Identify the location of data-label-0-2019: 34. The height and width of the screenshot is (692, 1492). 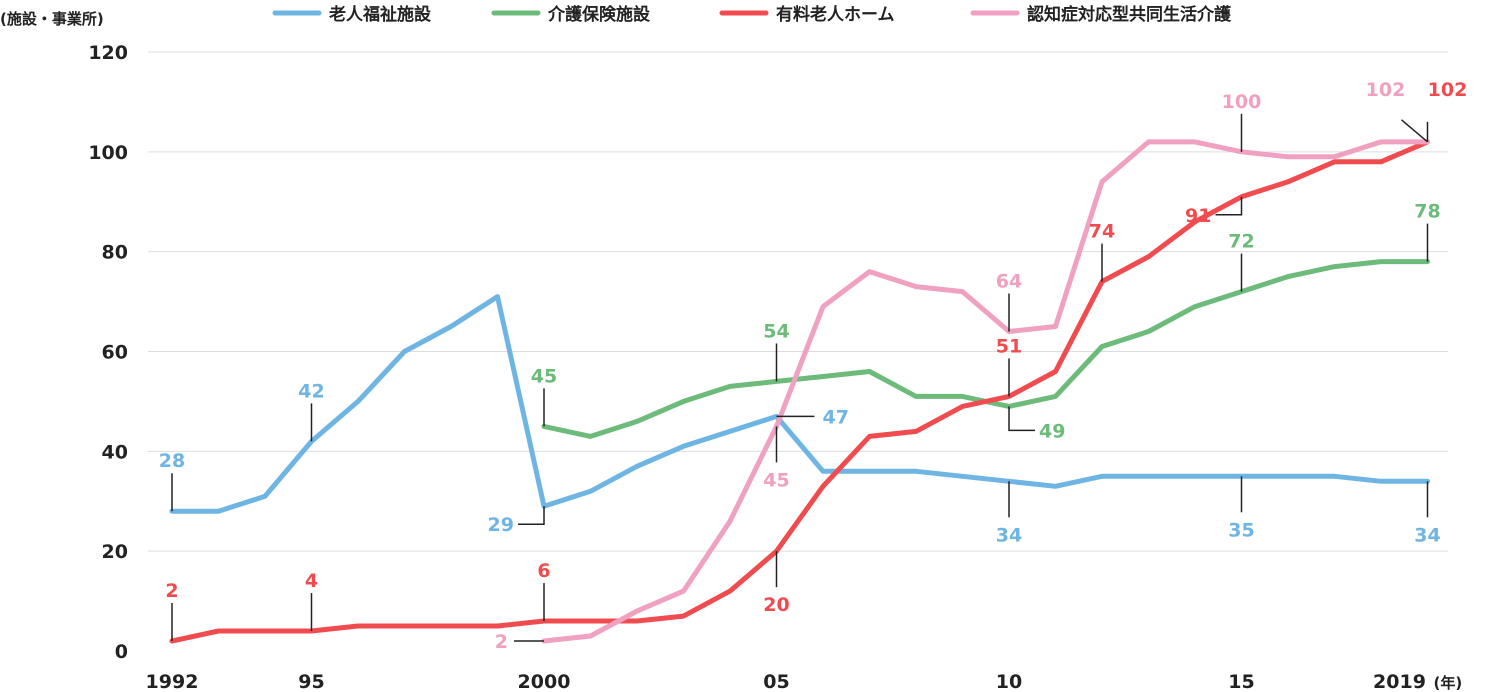
(1427, 535).